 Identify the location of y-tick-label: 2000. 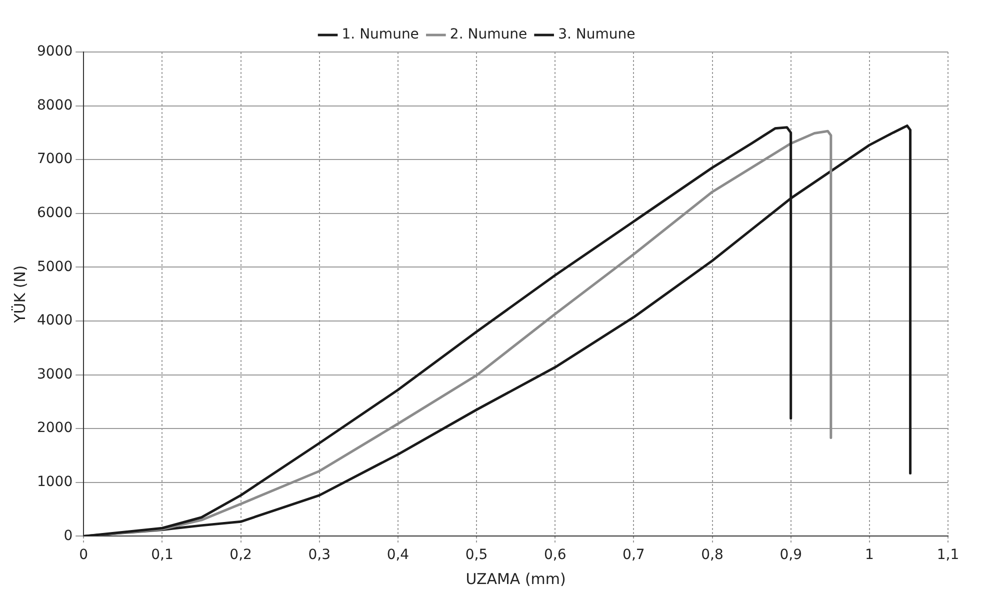
(54, 428).